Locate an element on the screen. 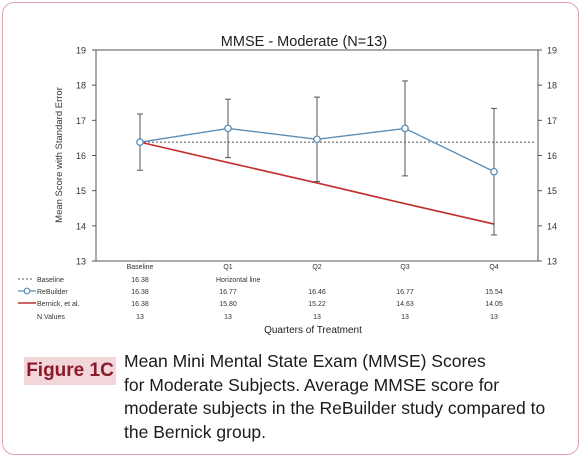 This screenshot has width=581, height=457. table-value: 14.05 is located at coordinates (494, 304).